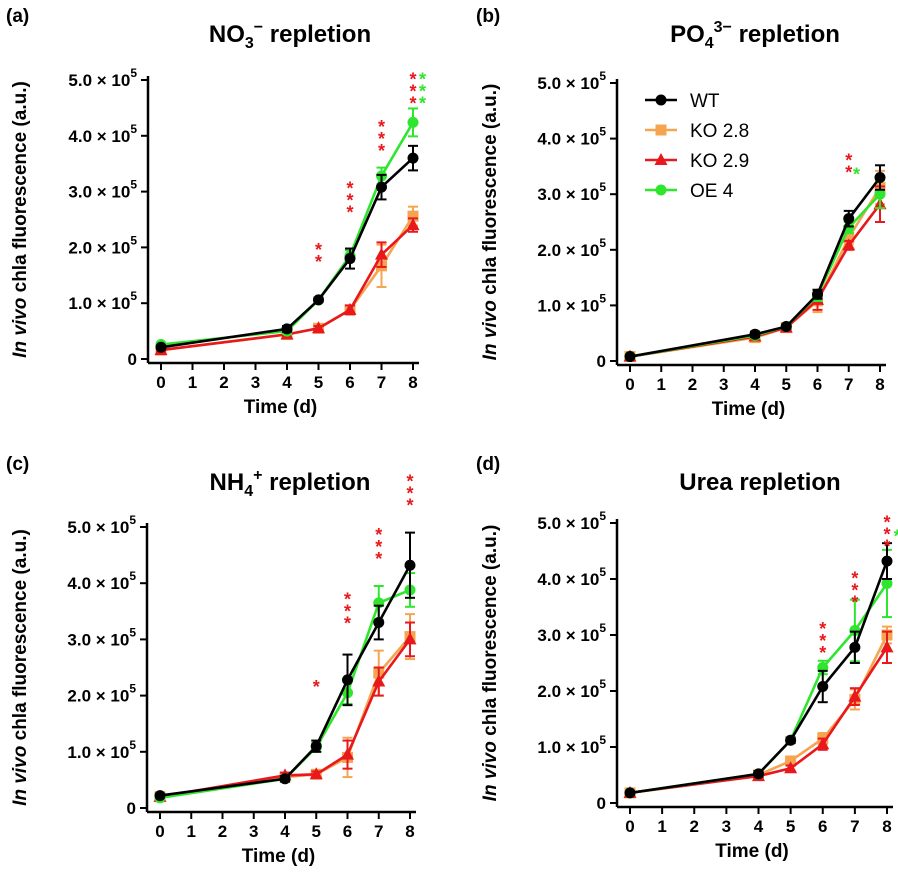 This screenshot has width=898, height=878. What do you see at coordinates (697, 161) in the screenshot?
I see `legend-item-ko-2-9: KO 2.9` at bounding box center [697, 161].